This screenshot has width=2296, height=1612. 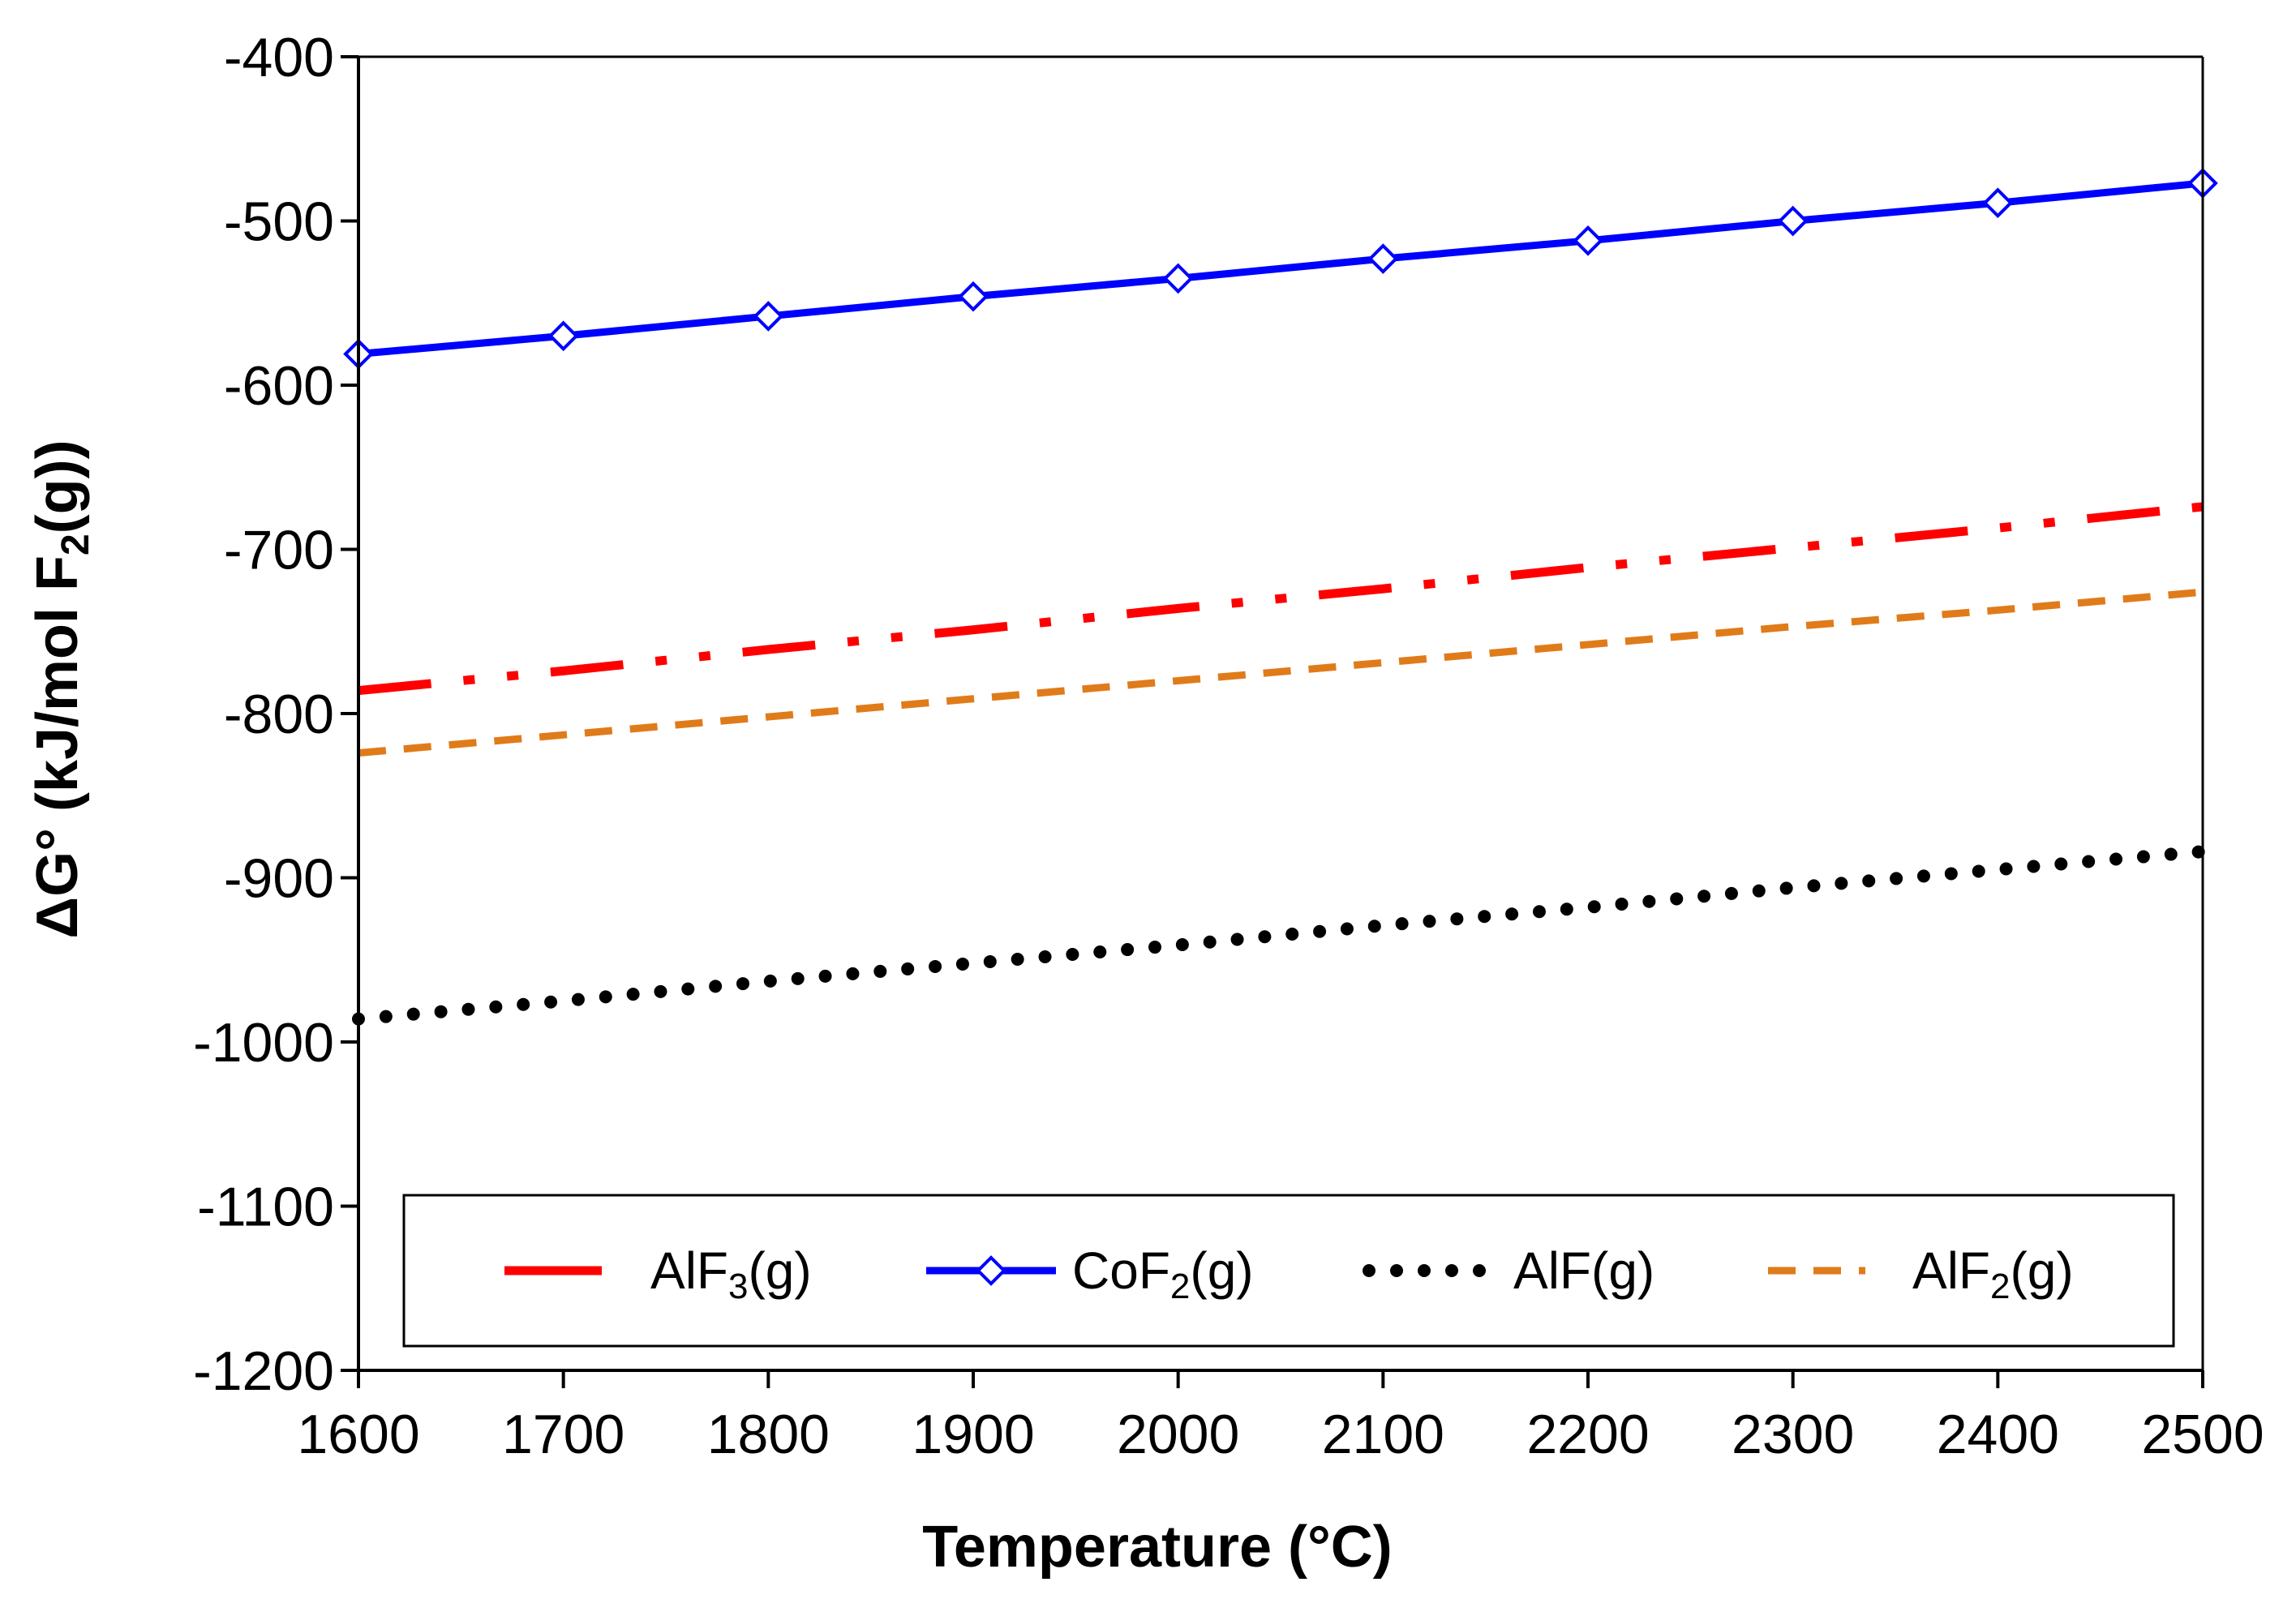 I want to click on x-tick-label: 2400, so click(x=1998, y=1434).